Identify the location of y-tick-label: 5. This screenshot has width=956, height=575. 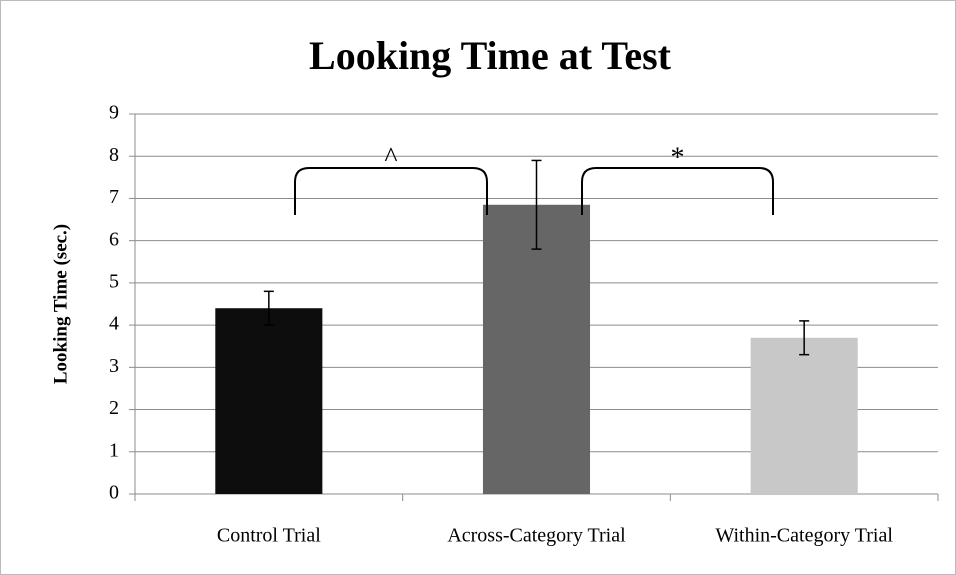
(114, 281).